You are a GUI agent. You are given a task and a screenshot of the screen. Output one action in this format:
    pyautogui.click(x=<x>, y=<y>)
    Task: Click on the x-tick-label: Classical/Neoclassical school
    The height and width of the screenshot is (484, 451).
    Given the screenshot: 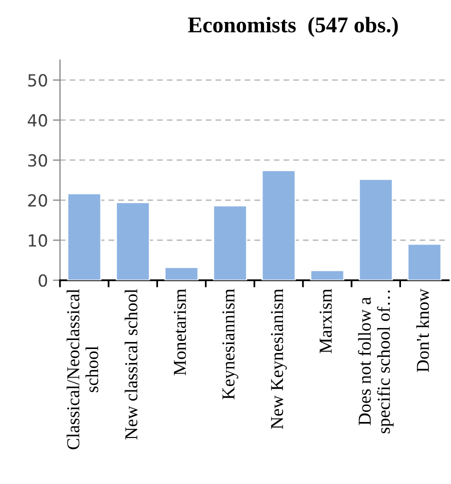 What is the action you would take?
    pyautogui.click(x=82, y=369)
    